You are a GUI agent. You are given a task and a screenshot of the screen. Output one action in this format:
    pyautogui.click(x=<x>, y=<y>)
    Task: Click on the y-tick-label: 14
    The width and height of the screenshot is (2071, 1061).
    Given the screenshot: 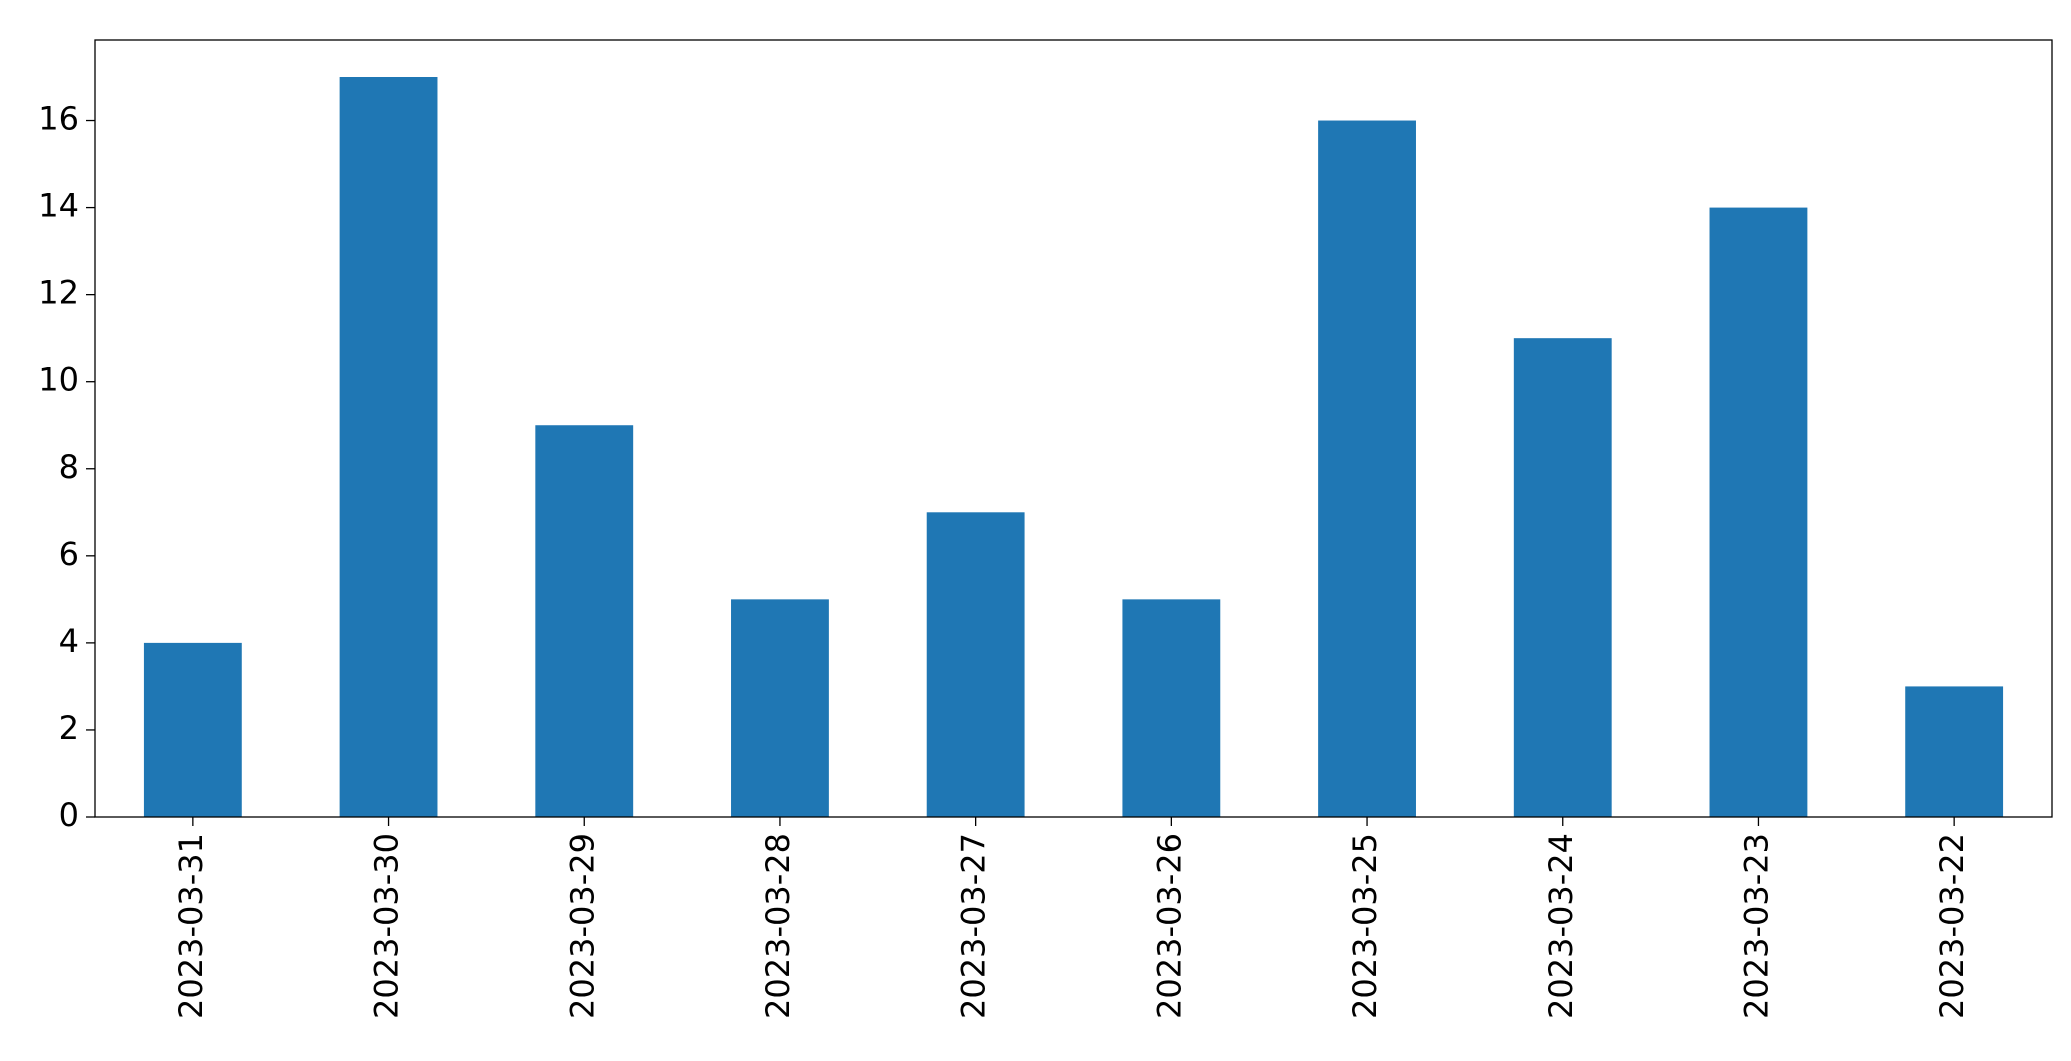 What is the action you would take?
    pyautogui.click(x=58, y=206)
    